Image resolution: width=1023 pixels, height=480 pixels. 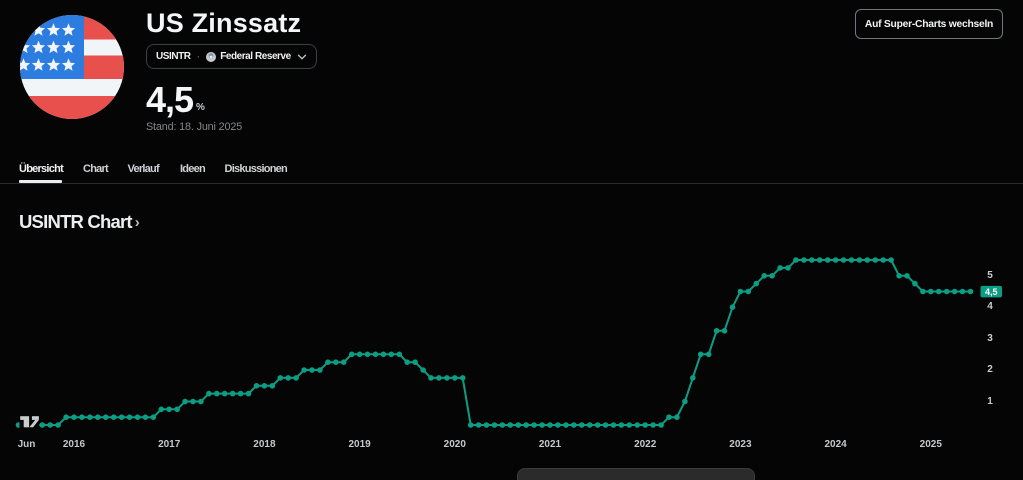 What do you see at coordinates (991, 292) in the screenshot?
I see `svg-text: 4,5` at bounding box center [991, 292].